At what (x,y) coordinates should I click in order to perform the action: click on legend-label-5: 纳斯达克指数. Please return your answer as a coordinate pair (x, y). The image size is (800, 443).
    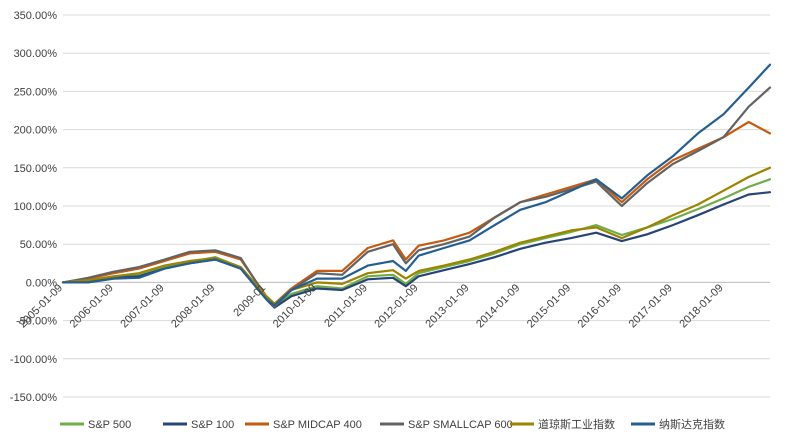
    Looking at the image, I should click on (692, 424).